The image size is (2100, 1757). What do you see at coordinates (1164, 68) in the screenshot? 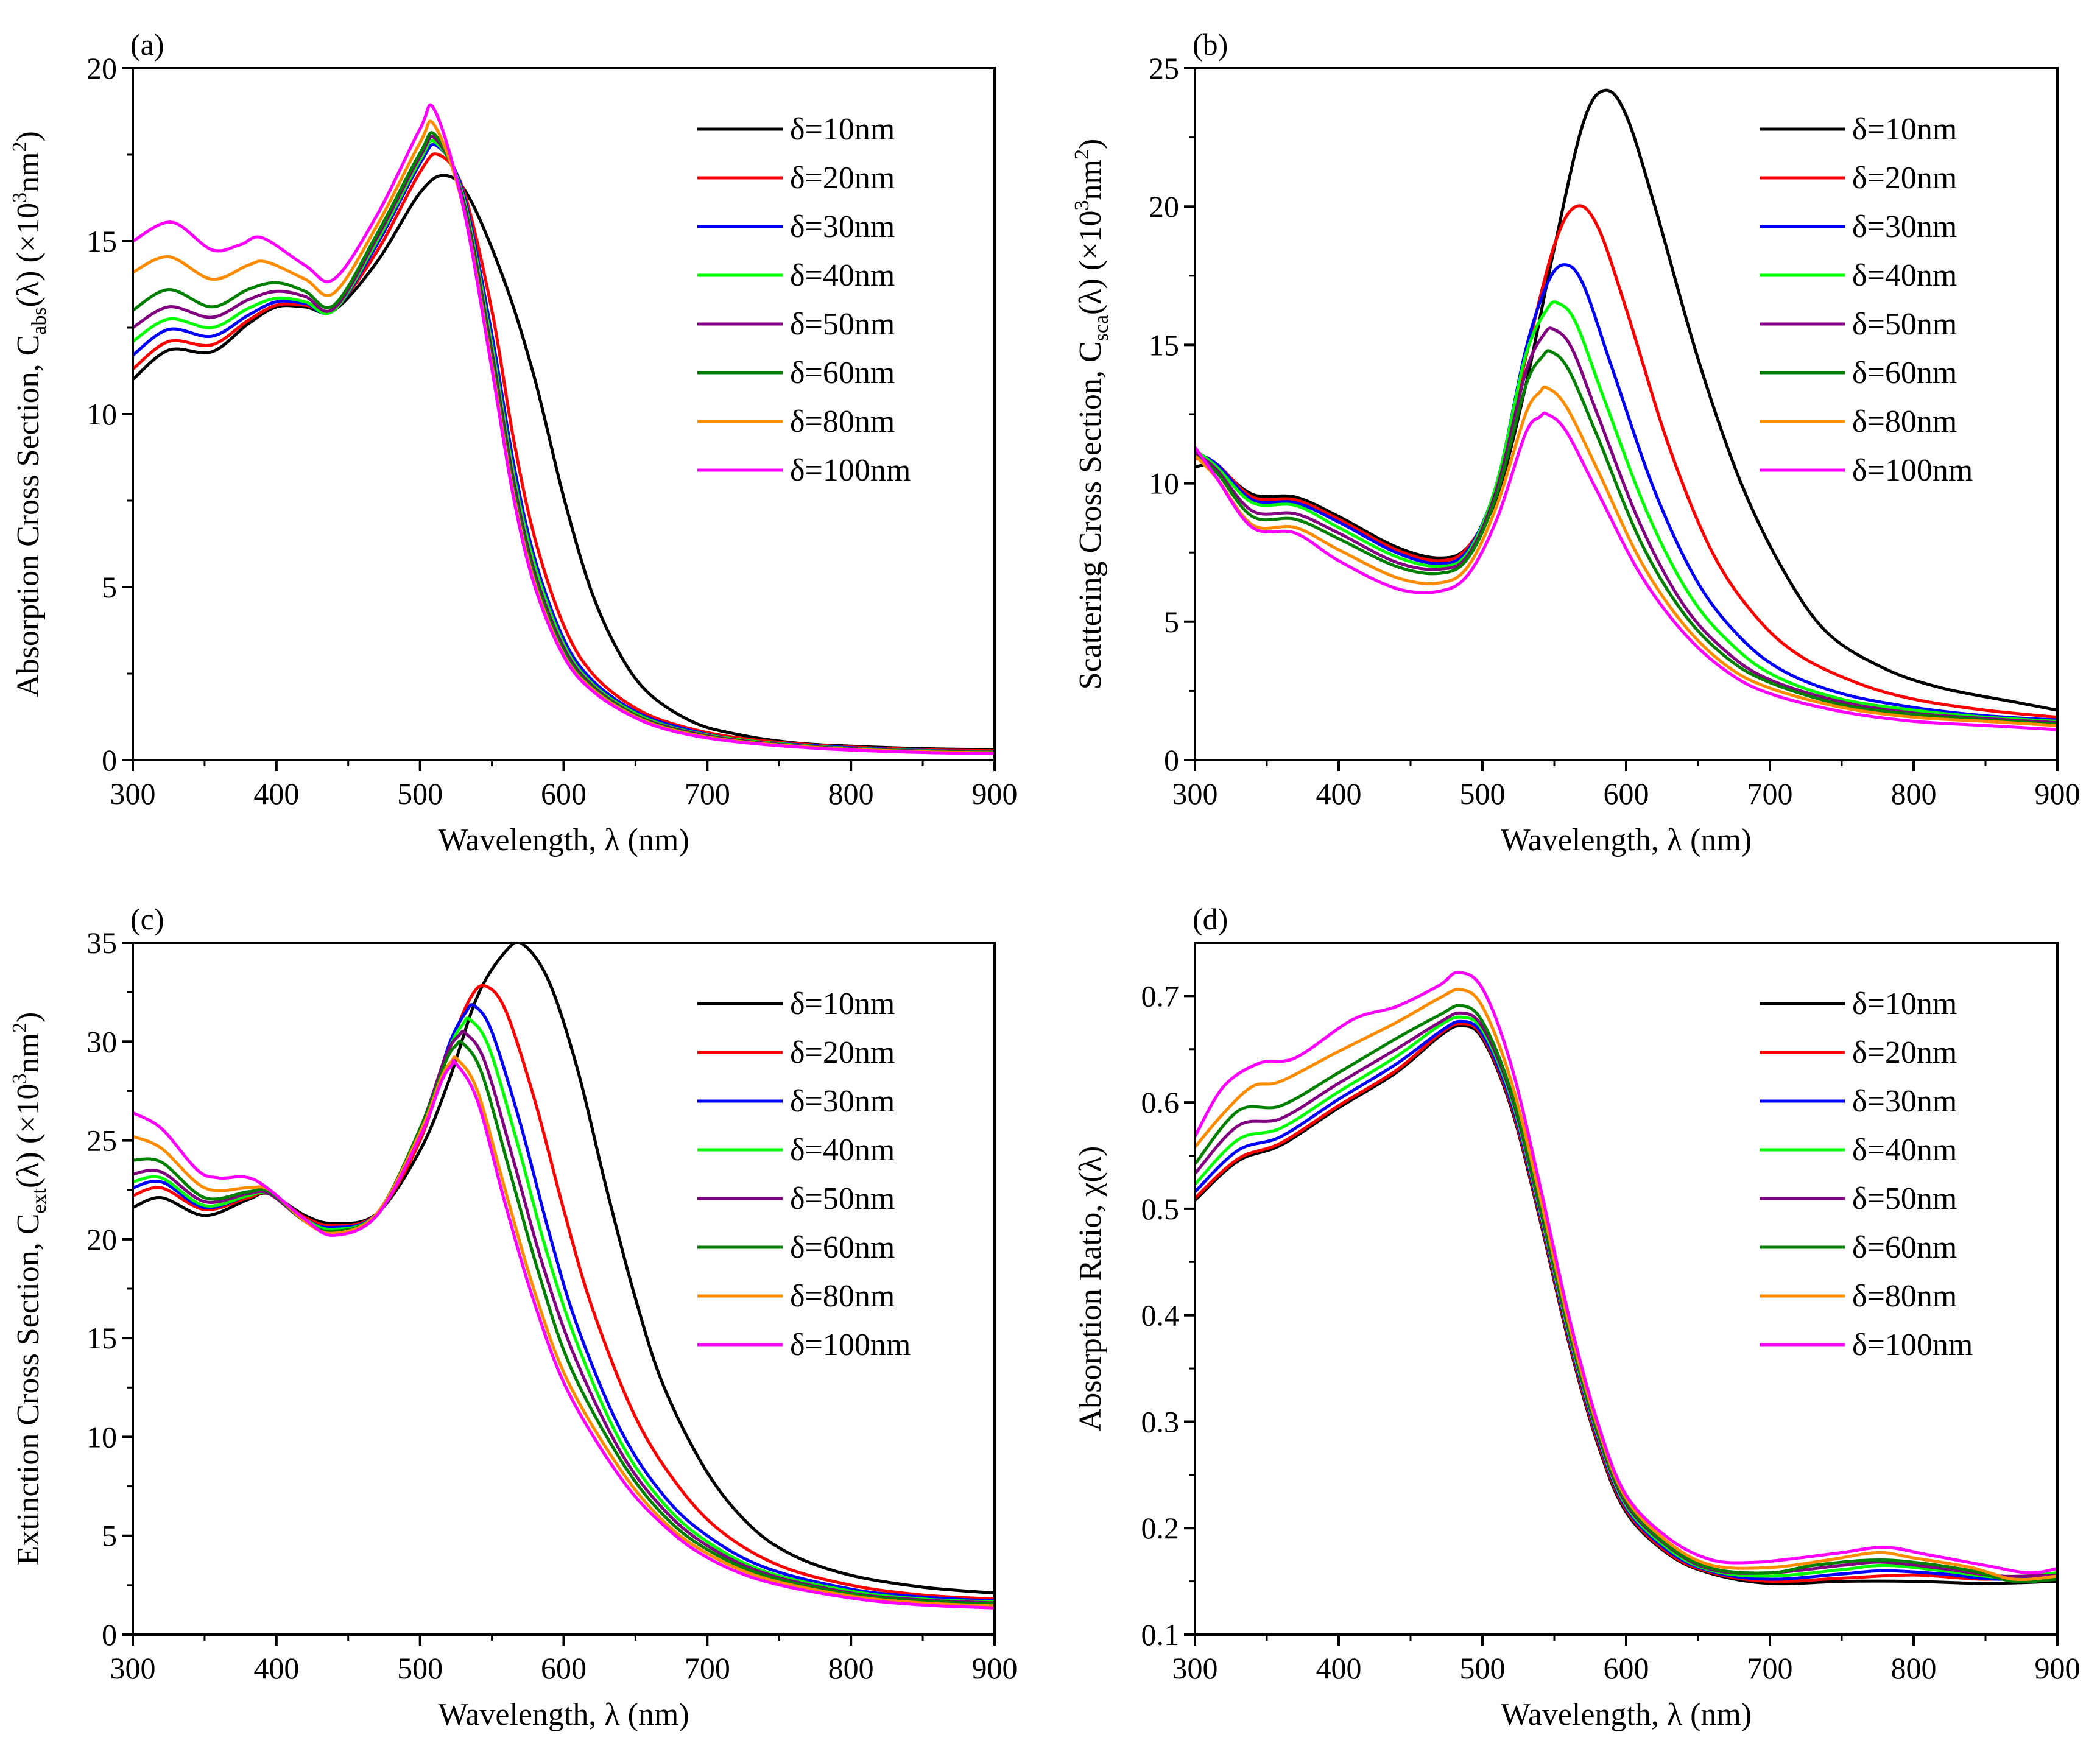
I see `y-tick-label: 25` at bounding box center [1164, 68].